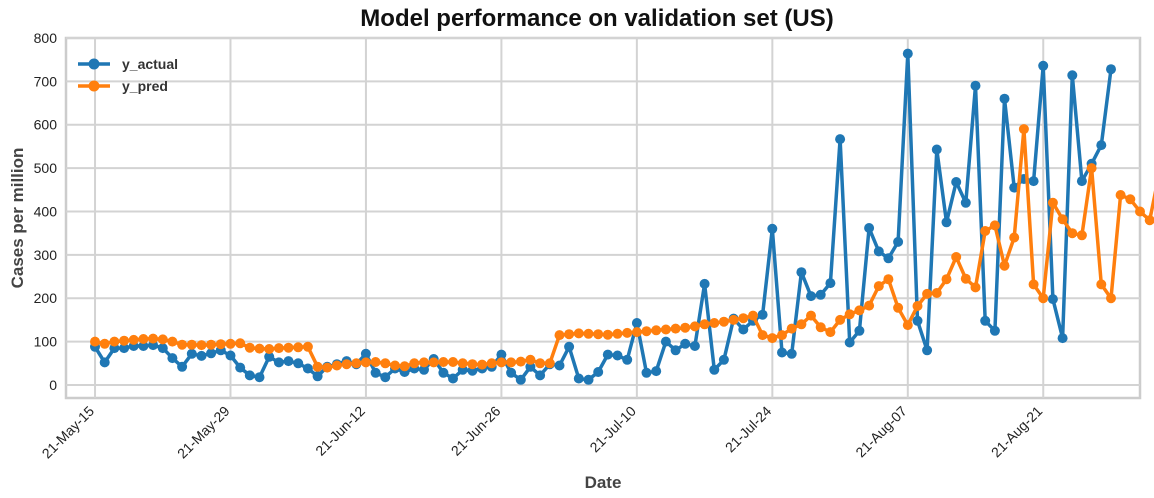  What do you see at coordinates (1017, 432) in the screenshot?
I see `x-tick-label: 21-Aug-21` at bounding box center [1017, 432].